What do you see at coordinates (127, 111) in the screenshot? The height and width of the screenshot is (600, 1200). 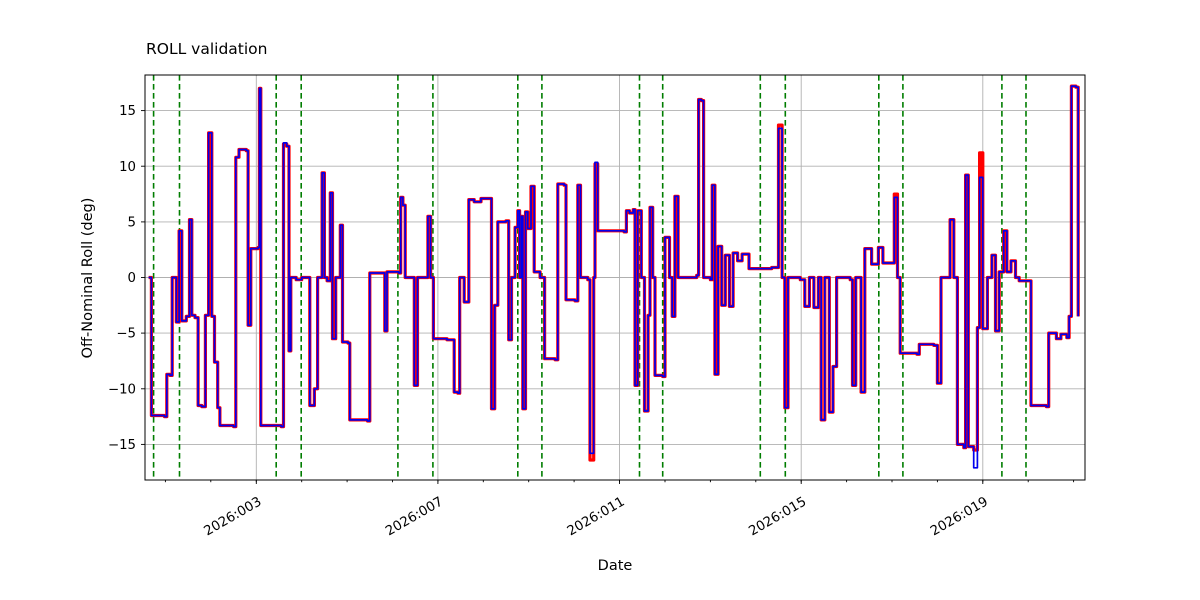 I see `y-tick-label: 15` at bounding box center [127, 111].